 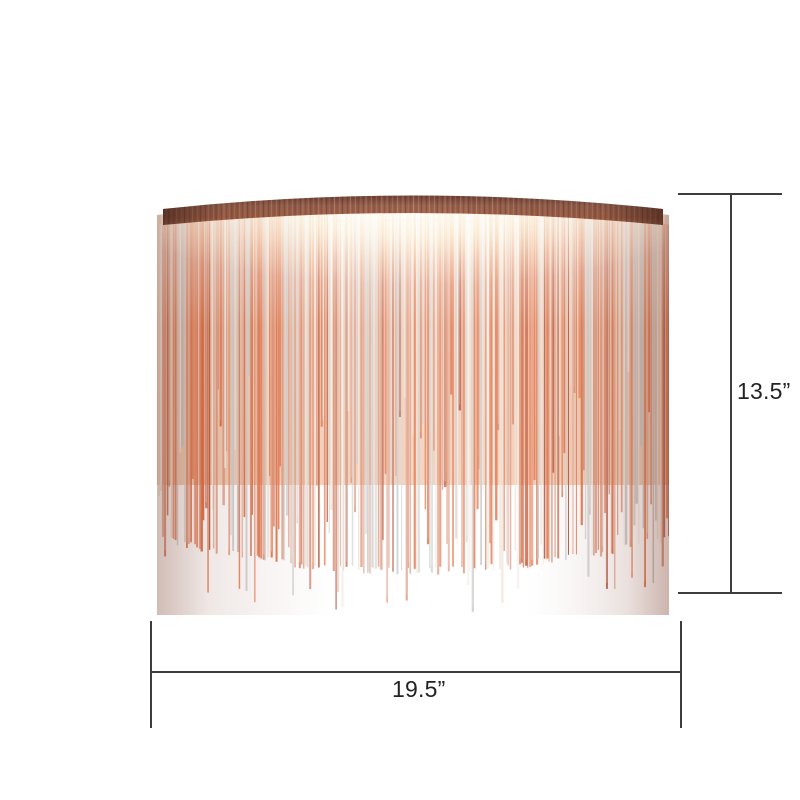 What do you see at coordinates (151, 674) in the screenshot?
I see `width-extension-left` at bounding box center [151, 674].